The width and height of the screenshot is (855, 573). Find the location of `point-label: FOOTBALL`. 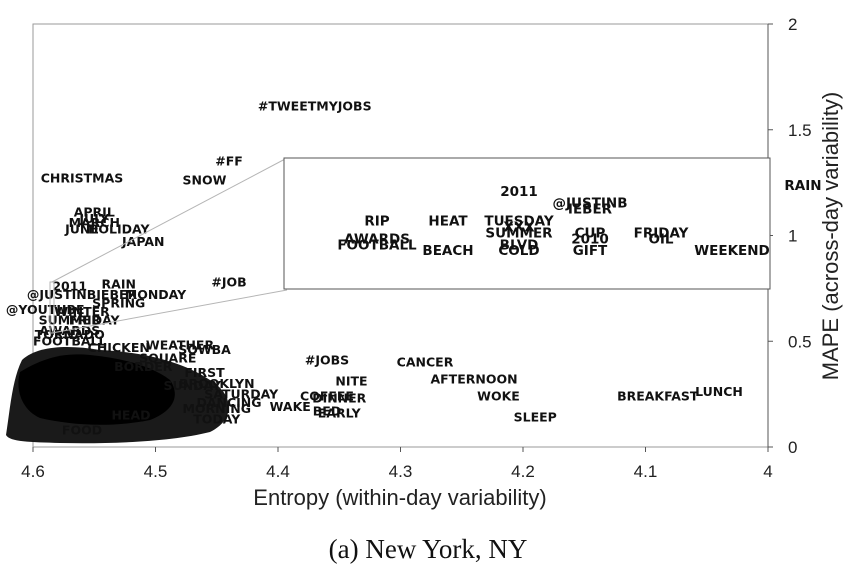

point-label: FOOTBALL is located at coordinates (69, 340).